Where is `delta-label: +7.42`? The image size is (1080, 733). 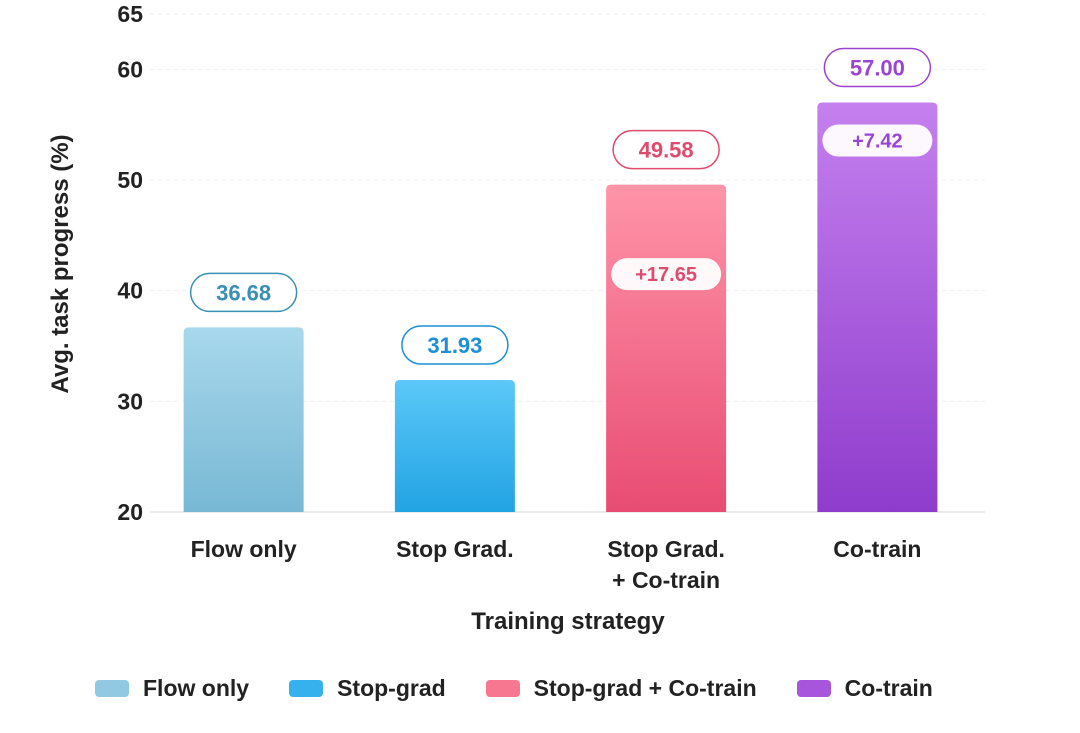 delta-label: +7.42 is located at coordinates (877, 142).